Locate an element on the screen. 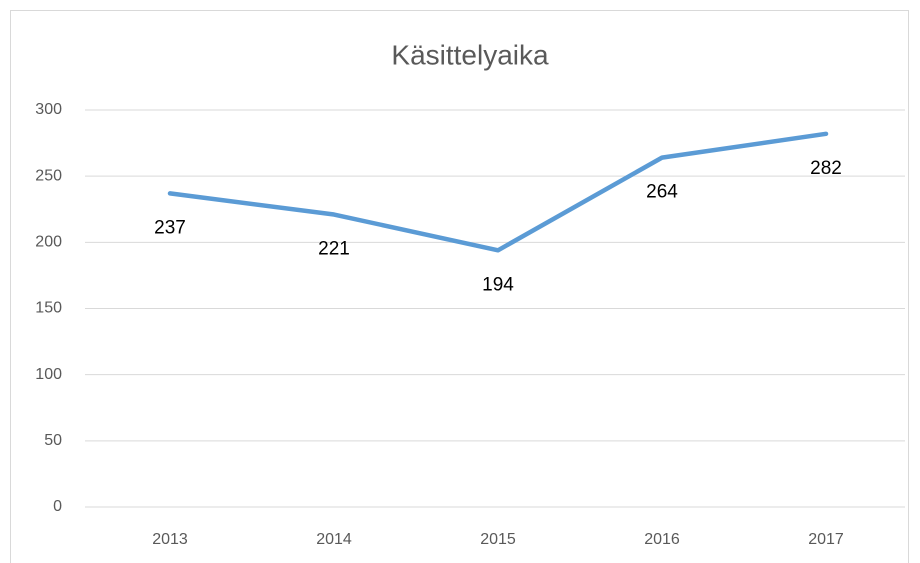 The image size is (920, 563). x-tick-label: 2014 is located at coordinates (334, 539).